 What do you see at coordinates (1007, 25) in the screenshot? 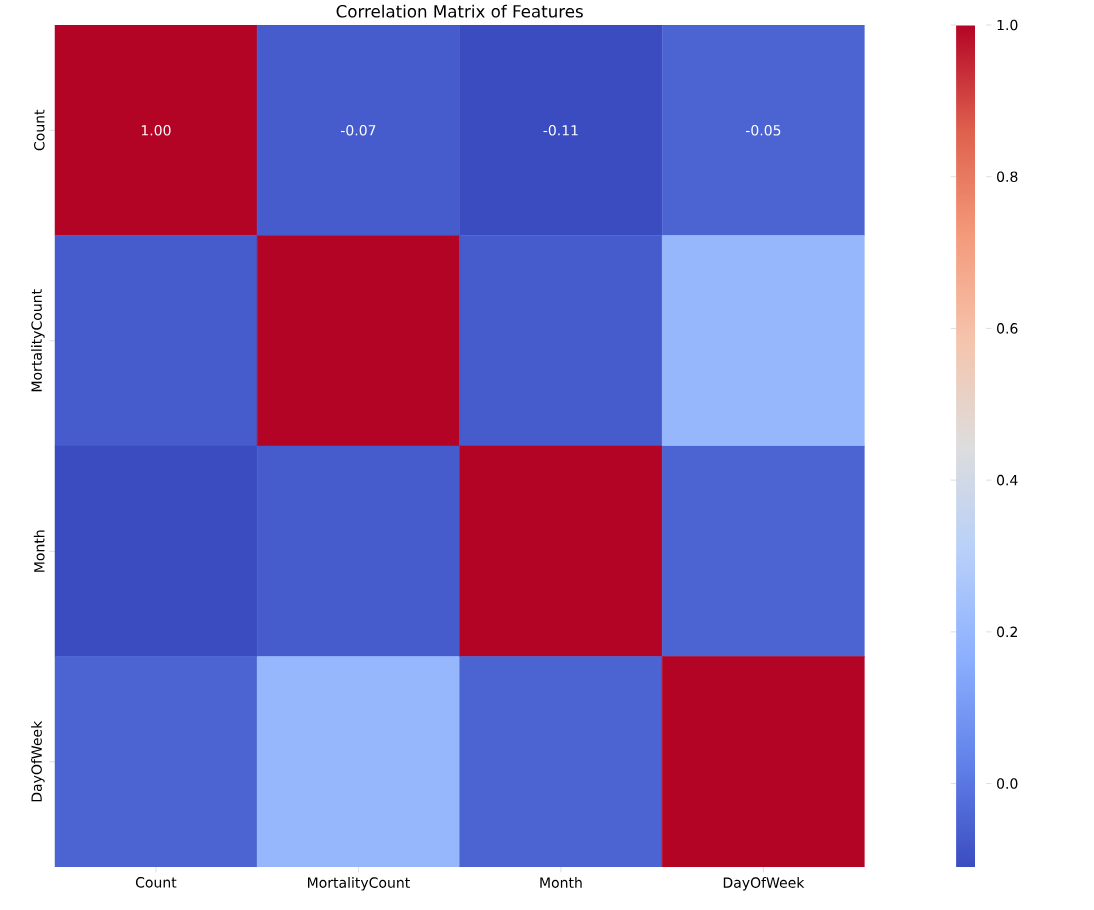
I see `color-bar-label: 1.0` at bounding box center [1007, 25].